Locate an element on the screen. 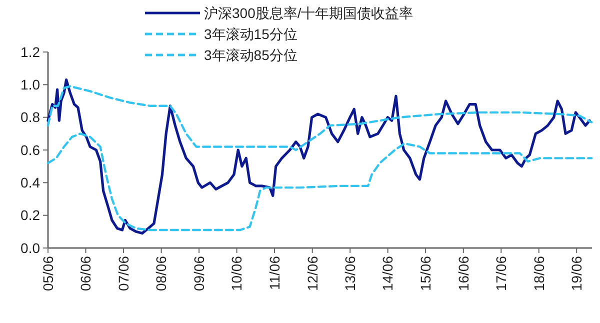 The image size is (600, 323). x-tick-label: 19/06 is located at coordinates (576, 274).